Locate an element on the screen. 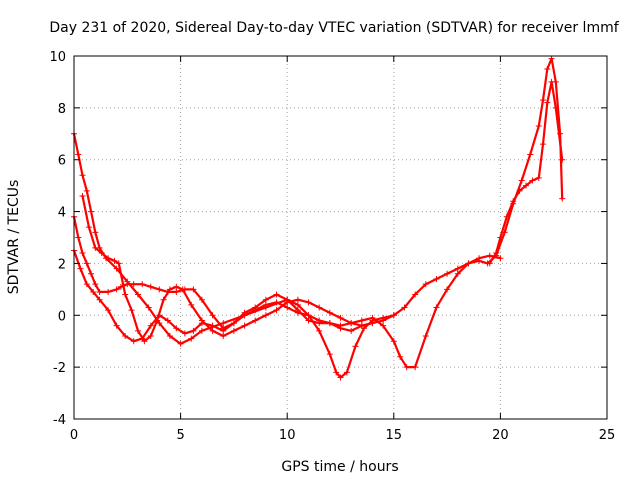  y-tick-label: -4 is located at coordinates (59, 420).